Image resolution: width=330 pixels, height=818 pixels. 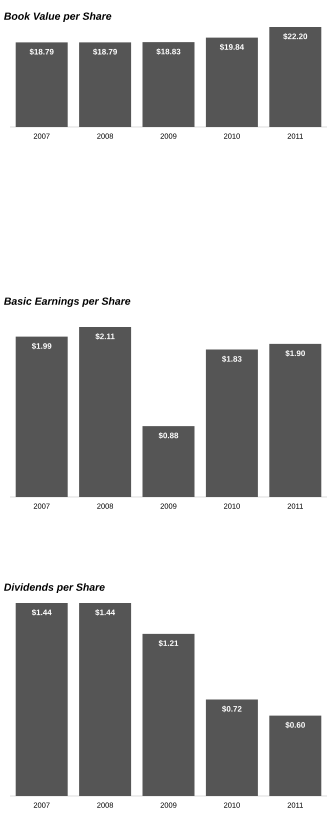 What do you see at coordinates (54, 588) in the screenshot?
I see `chart-title: Dividends per Share` at bounding box center [54, 588].